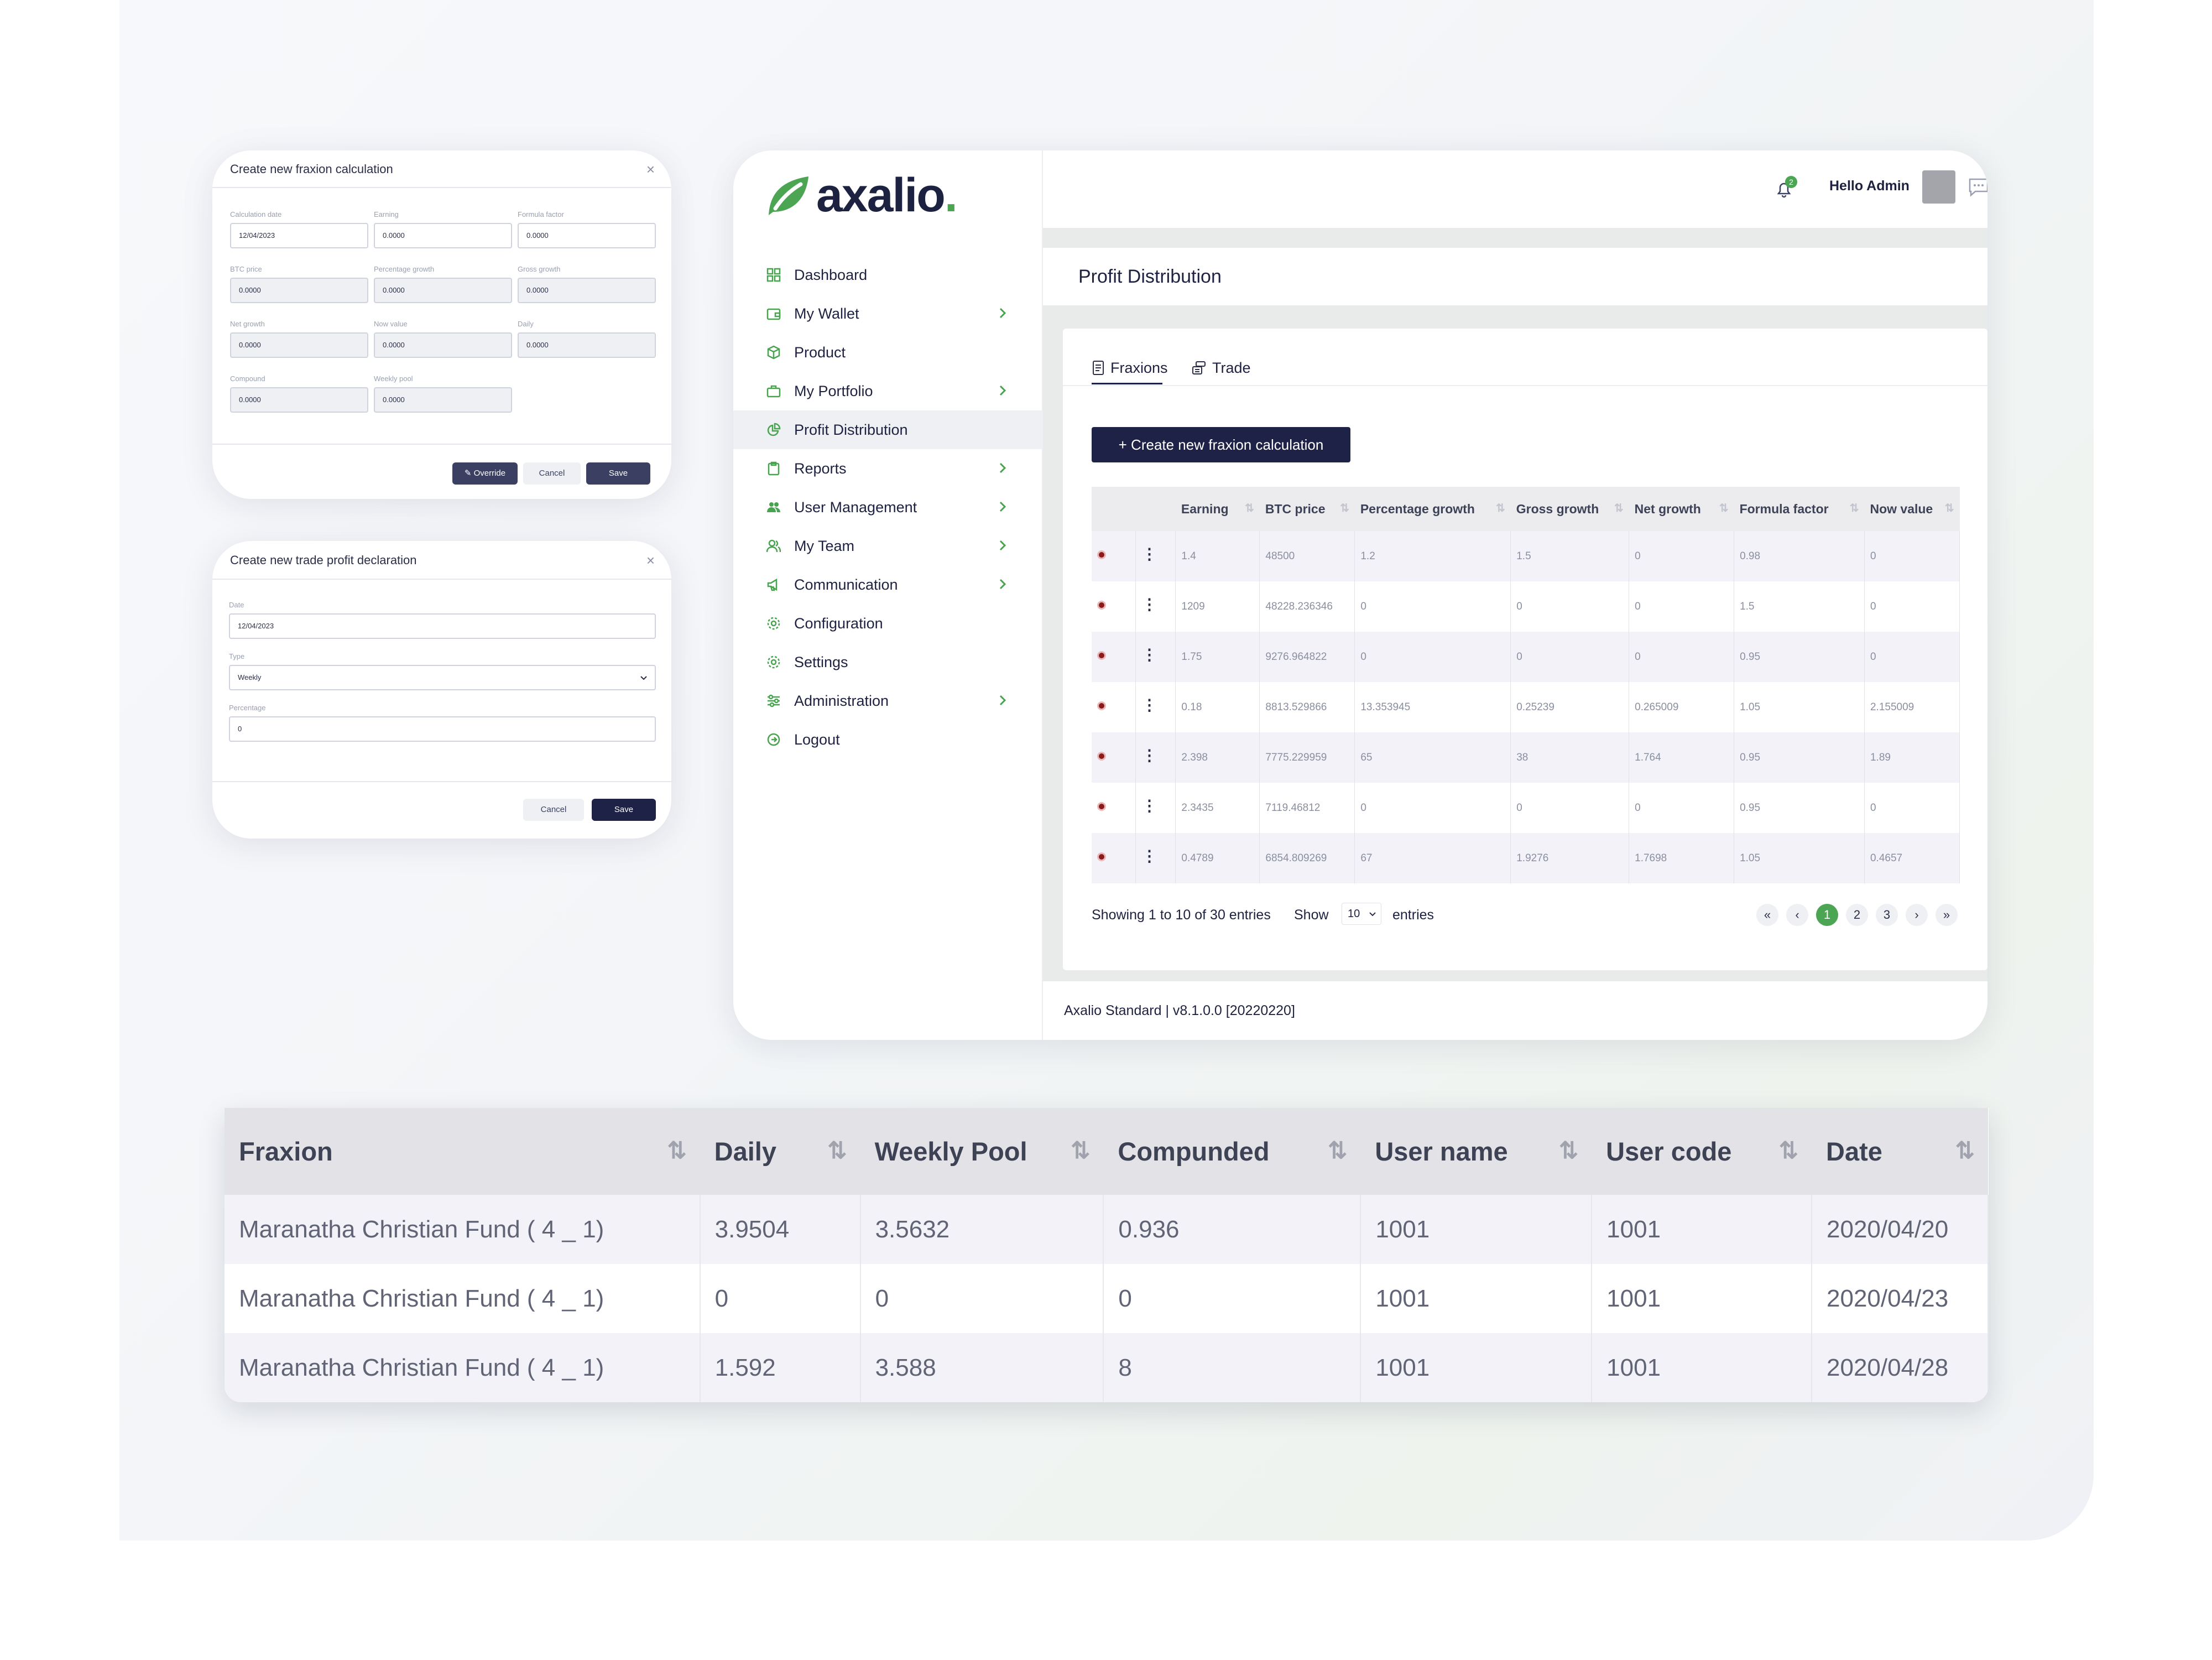 The width and height of the screenshot is (2212, 1660). I want to click on column-header: Compunded ⇅, so click(1232, 1151).